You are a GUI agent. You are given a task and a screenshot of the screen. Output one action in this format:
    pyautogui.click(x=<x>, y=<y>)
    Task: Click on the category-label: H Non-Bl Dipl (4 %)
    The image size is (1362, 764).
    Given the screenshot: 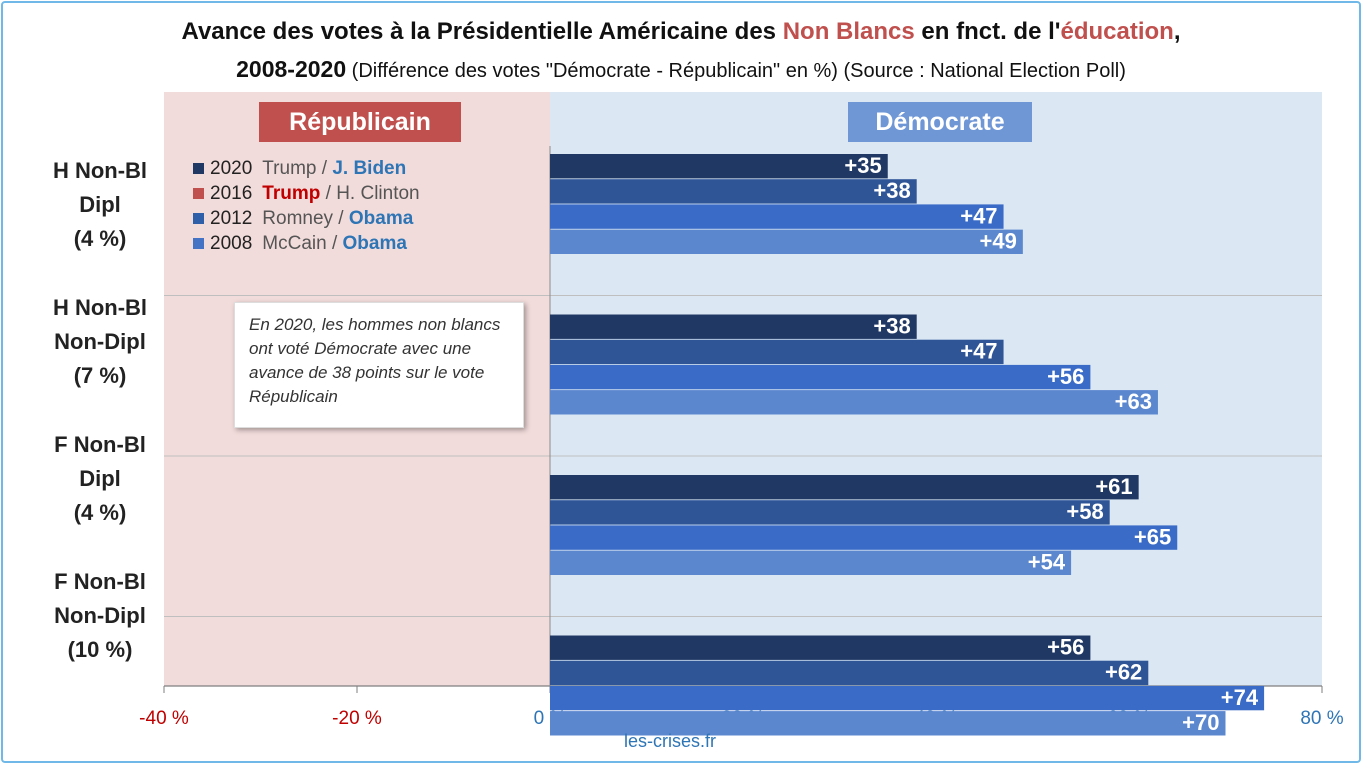 What is the action you would take?
    pyautogui.click(x=100, y=204)
    